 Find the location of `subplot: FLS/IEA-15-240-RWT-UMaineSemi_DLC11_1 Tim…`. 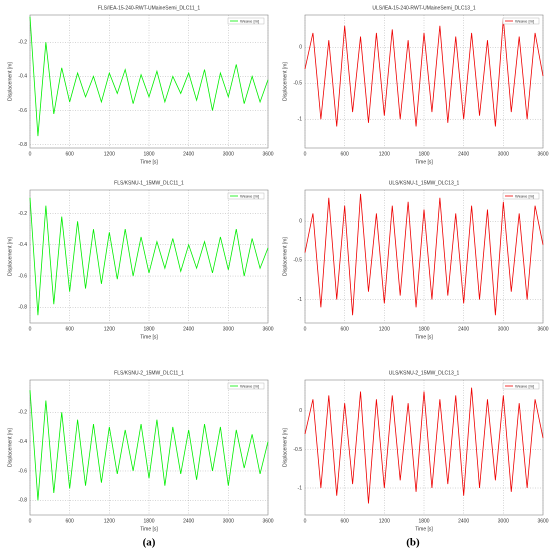

subplot: FLS/IEA-15-240-RWT-UMaineSemi_DLC11_1 Tim… is located at coordinates (140, 85).